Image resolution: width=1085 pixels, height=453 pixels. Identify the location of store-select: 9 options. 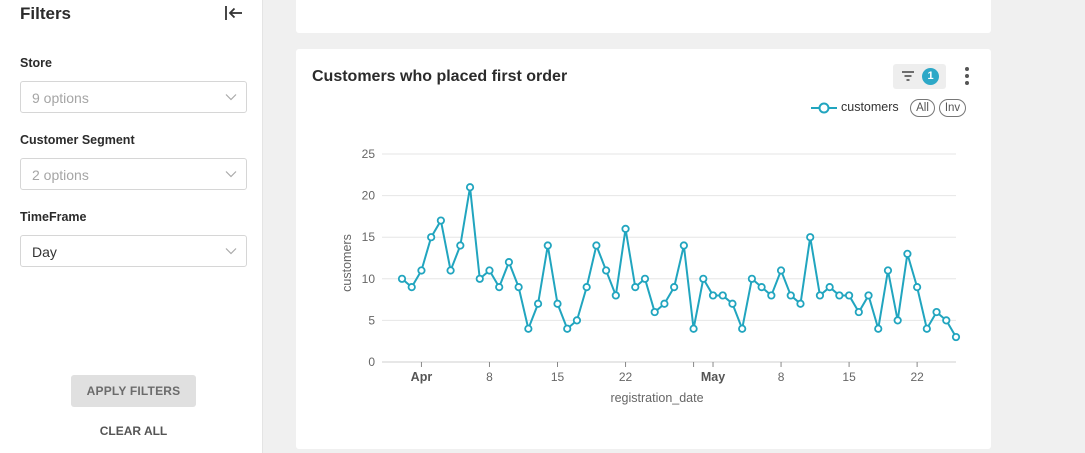
(133, 97).